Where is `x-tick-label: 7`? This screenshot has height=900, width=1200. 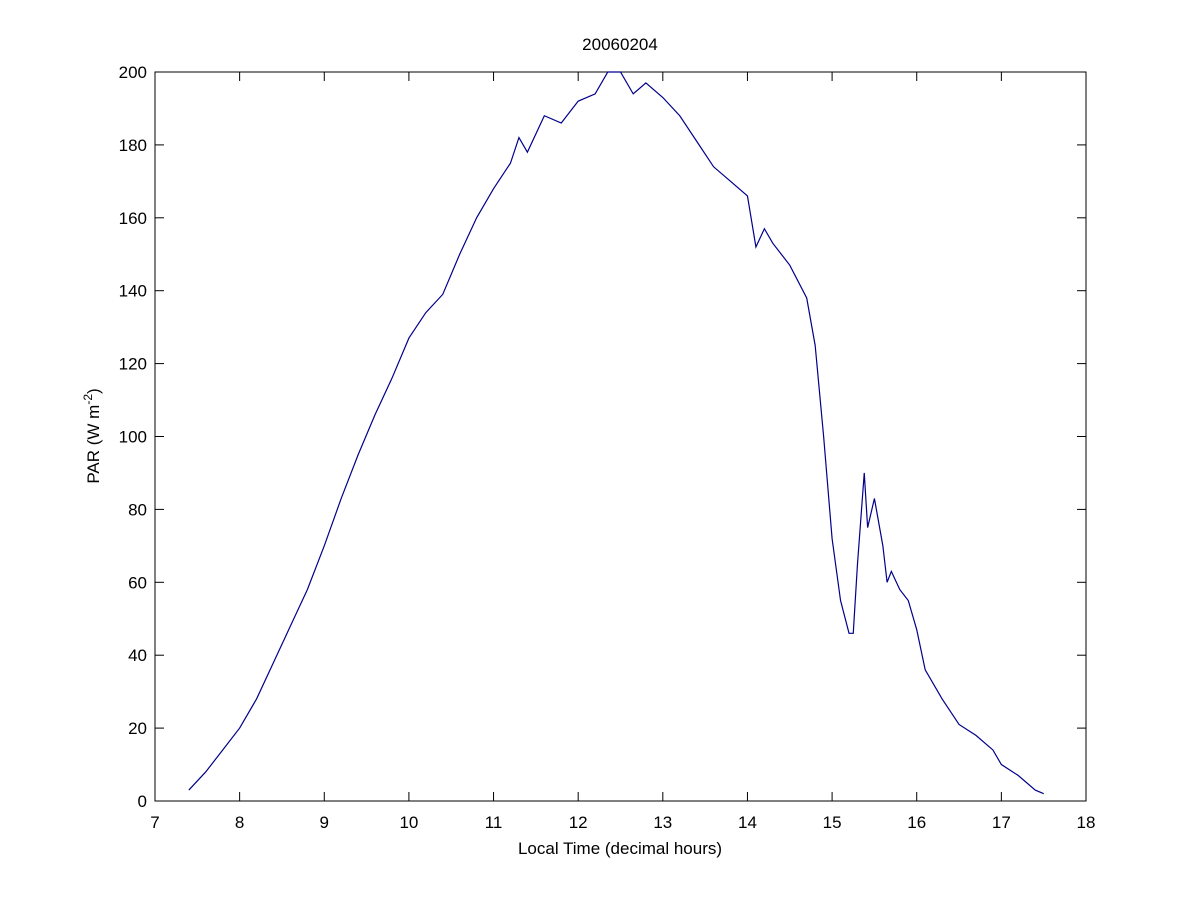
x-tick-label: 7 is located at coordinates (154, 822).